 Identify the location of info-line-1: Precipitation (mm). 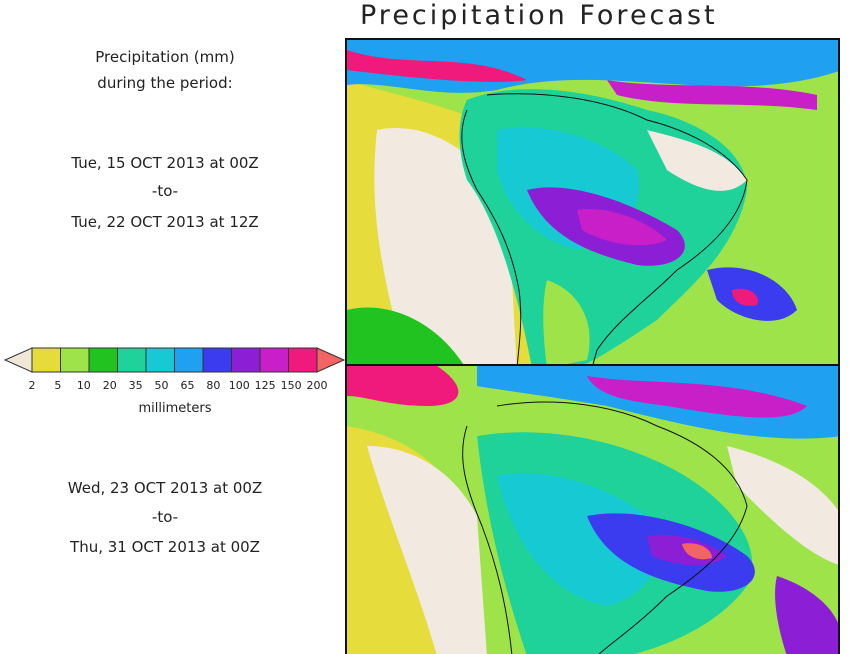
(165, 57).